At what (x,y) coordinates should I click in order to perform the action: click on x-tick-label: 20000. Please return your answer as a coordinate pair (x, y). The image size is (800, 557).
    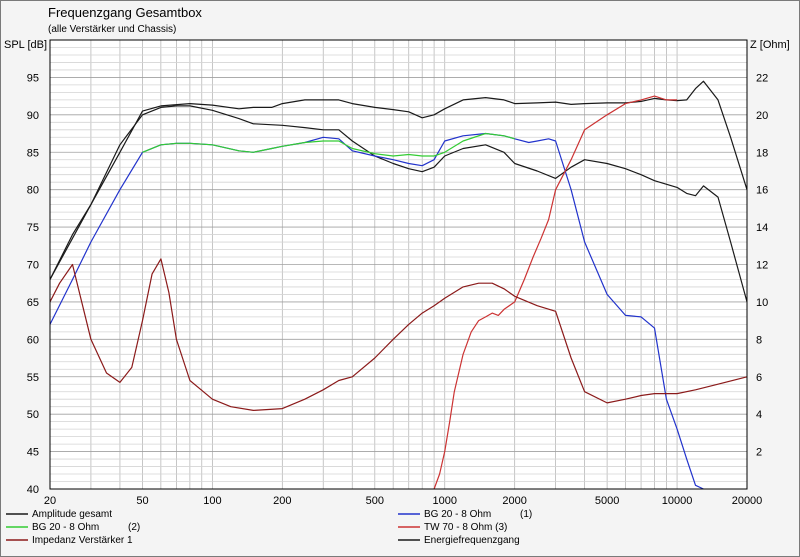
    Looking at the image, I should click on (747, 501).